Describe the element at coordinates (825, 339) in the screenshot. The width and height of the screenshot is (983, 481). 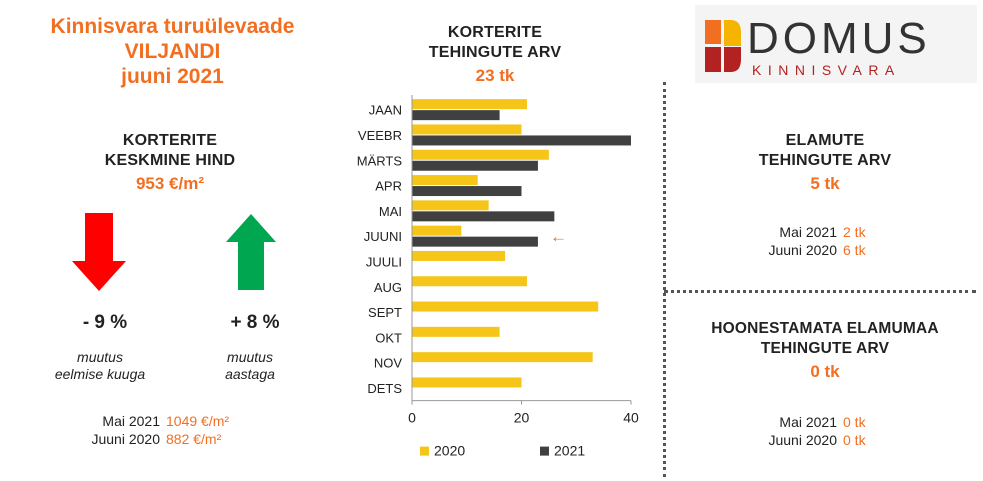
I see `land-title: HOONESTAMATA ELAMUMAA TEHINGUTE ARV` at that location.